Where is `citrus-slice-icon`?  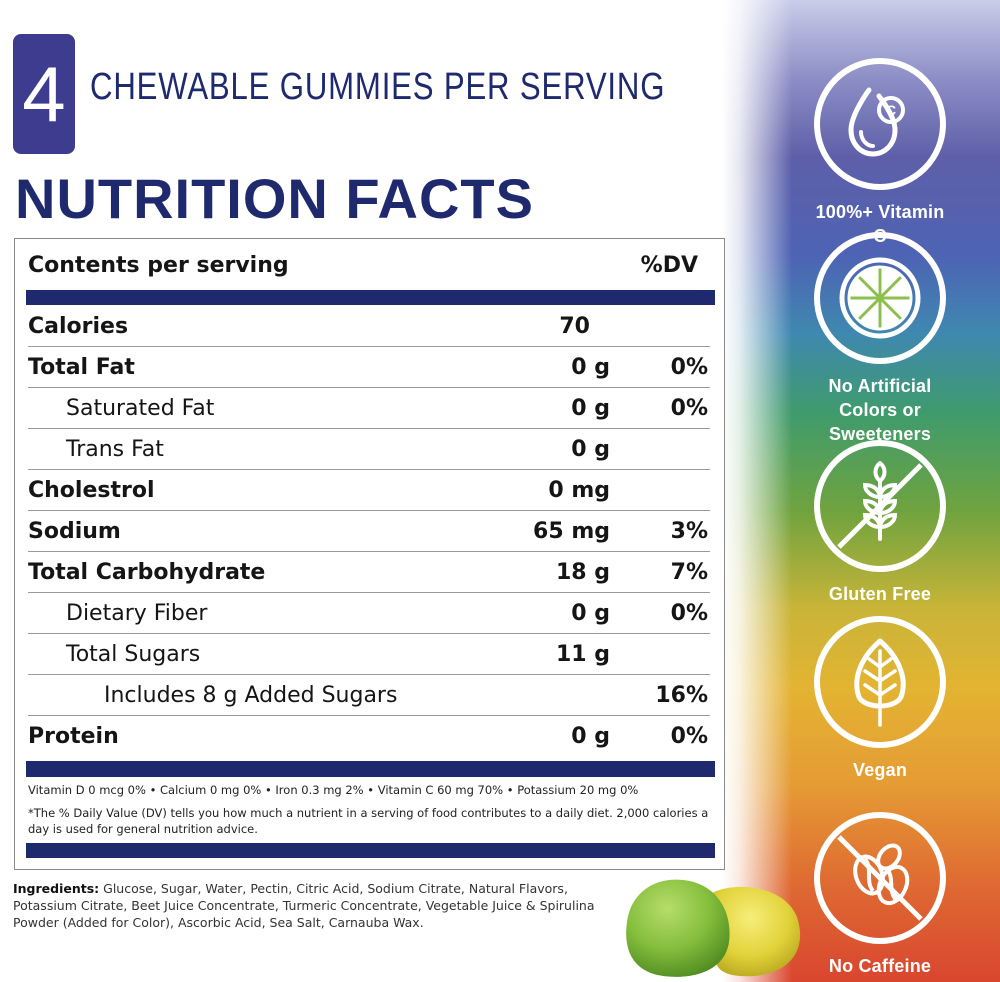
citrus-slice-icon is located at coordinates (880, 298).